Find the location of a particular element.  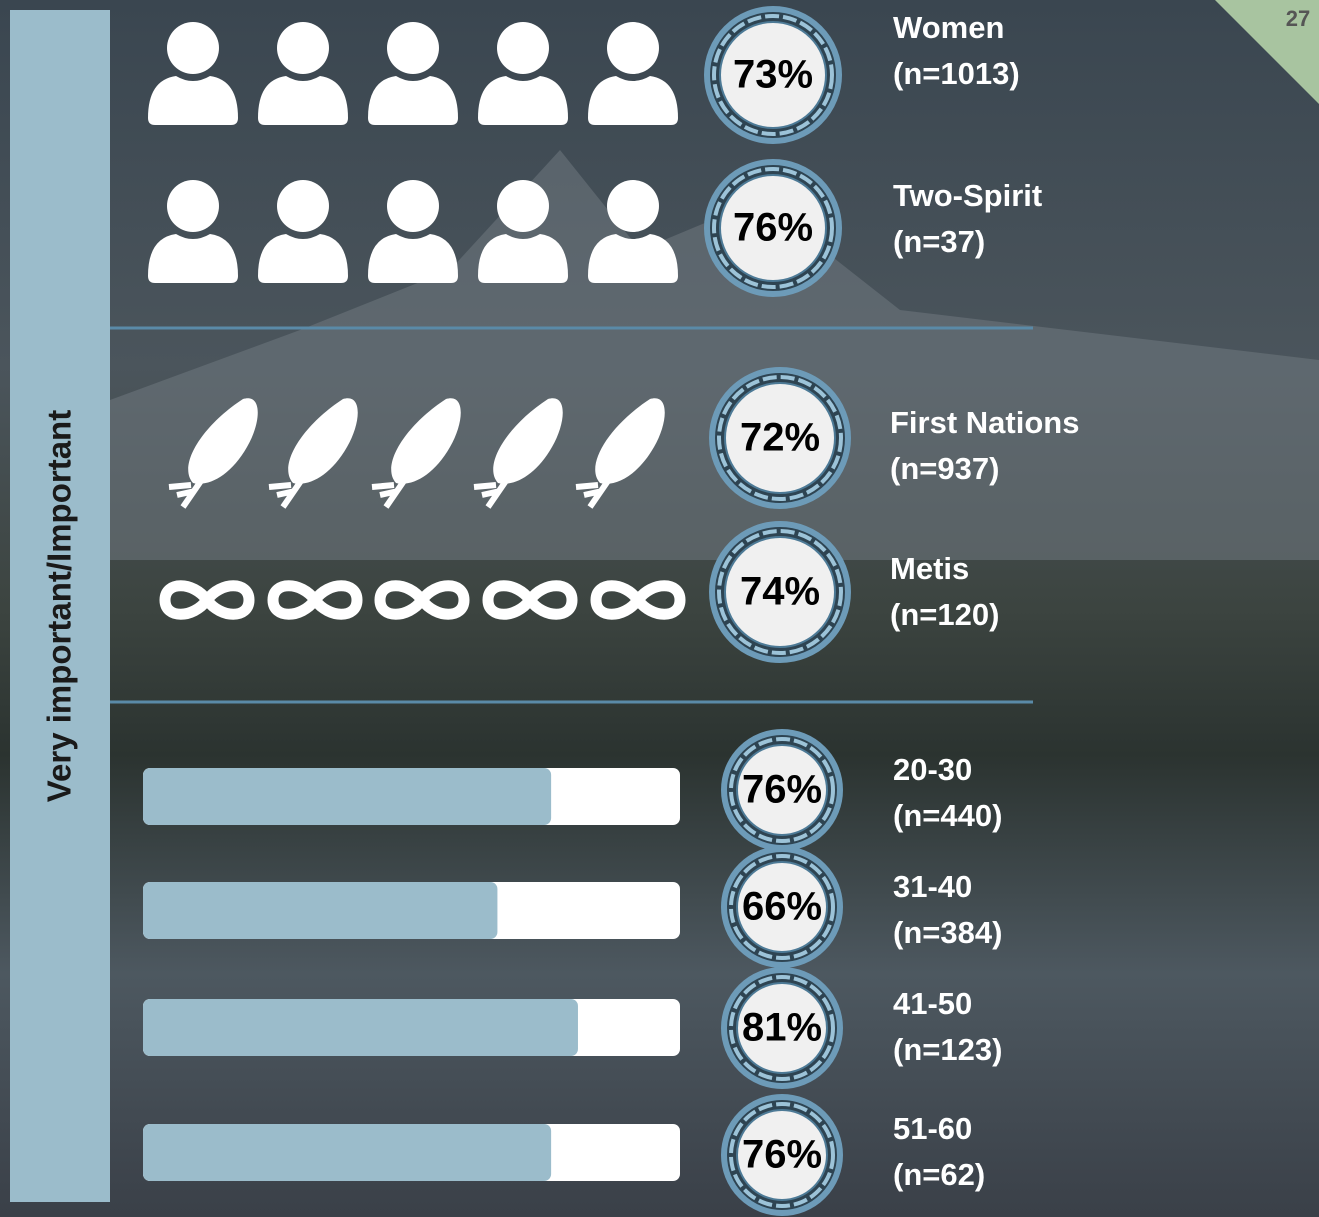

page-number: 27 is located at coordinates (1298, 18).